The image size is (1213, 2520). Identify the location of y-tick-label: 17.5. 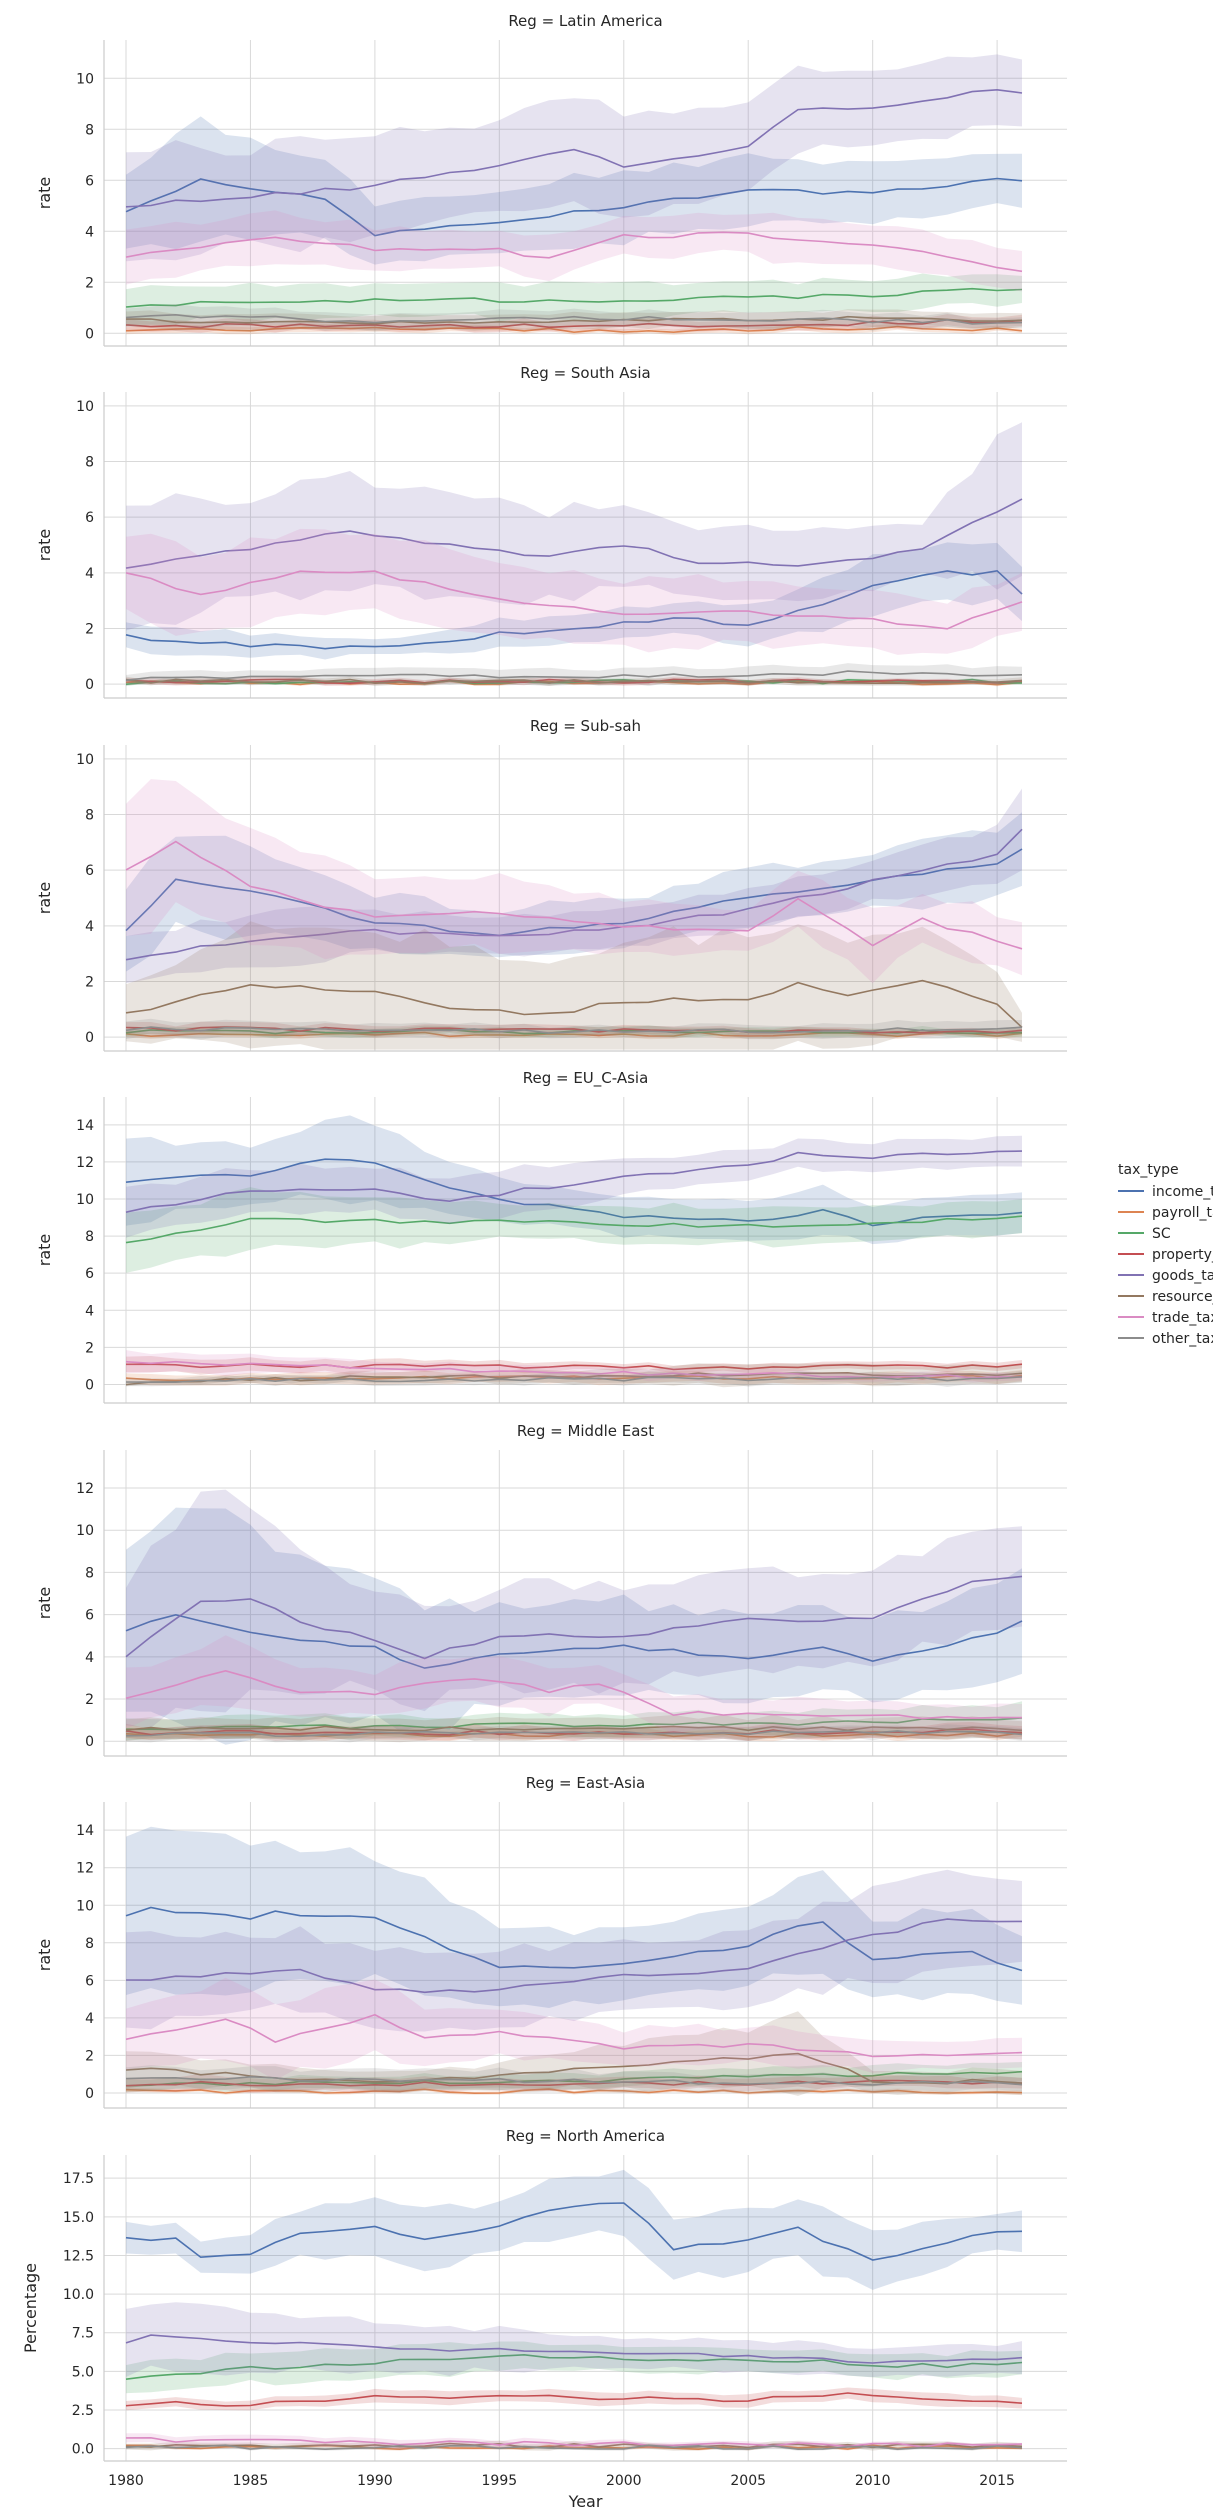
(78, 2179).